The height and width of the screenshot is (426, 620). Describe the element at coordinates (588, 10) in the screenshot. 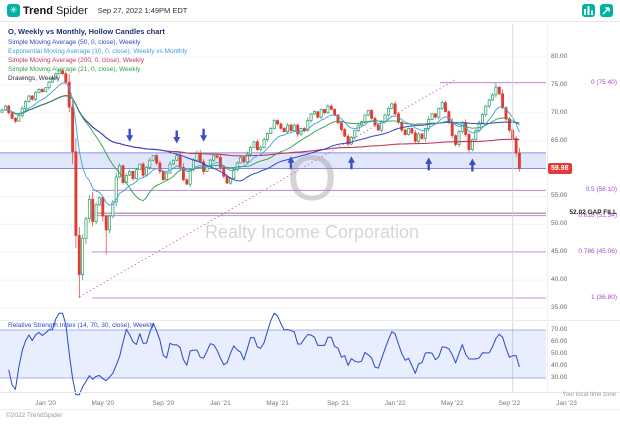

I see `chart-style-button` at that location.